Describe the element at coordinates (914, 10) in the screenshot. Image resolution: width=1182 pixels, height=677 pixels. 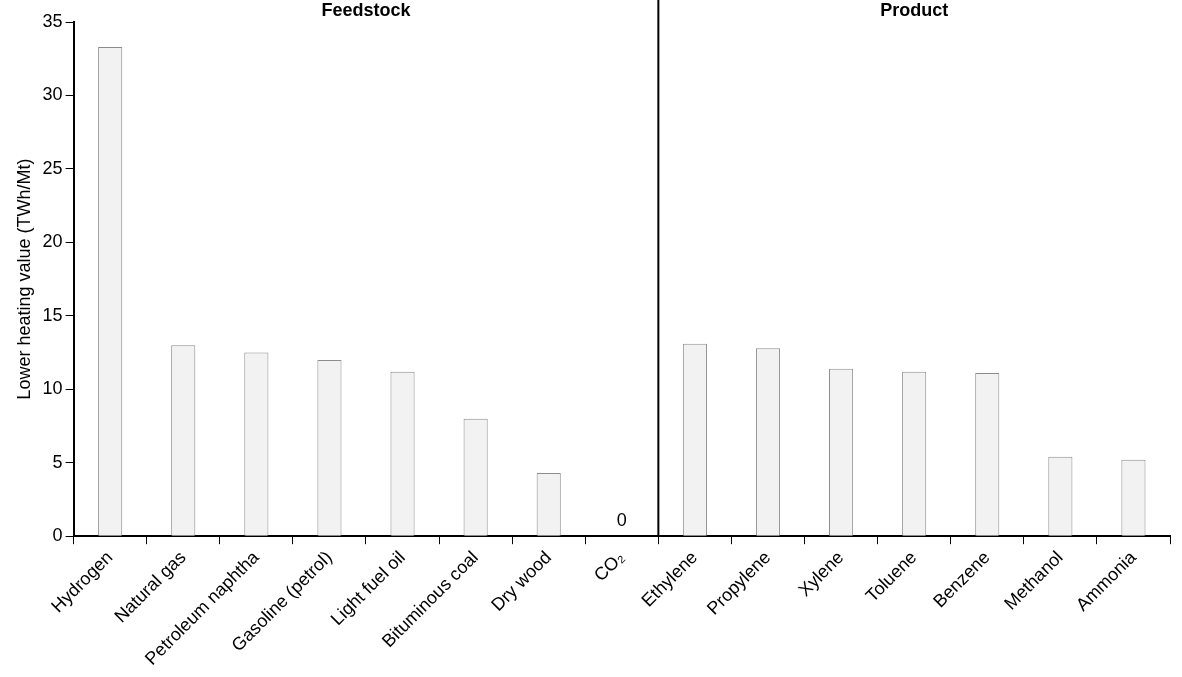
I see `text: Product` at that location.